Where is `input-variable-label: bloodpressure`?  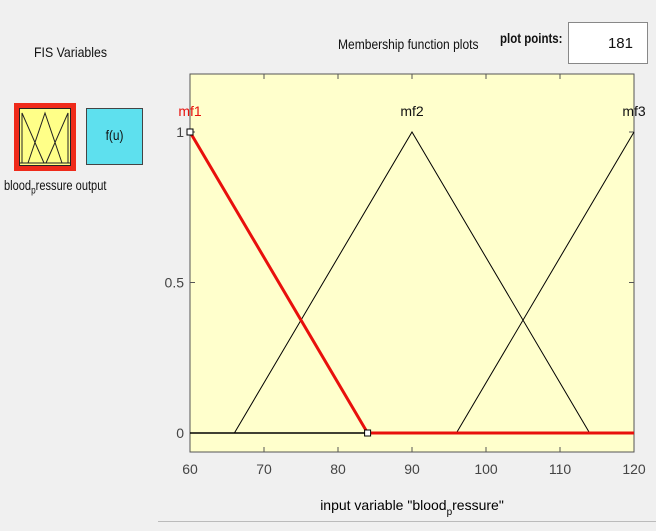 input-variable-label: bloodpressure is located at coordinates (38, 187).